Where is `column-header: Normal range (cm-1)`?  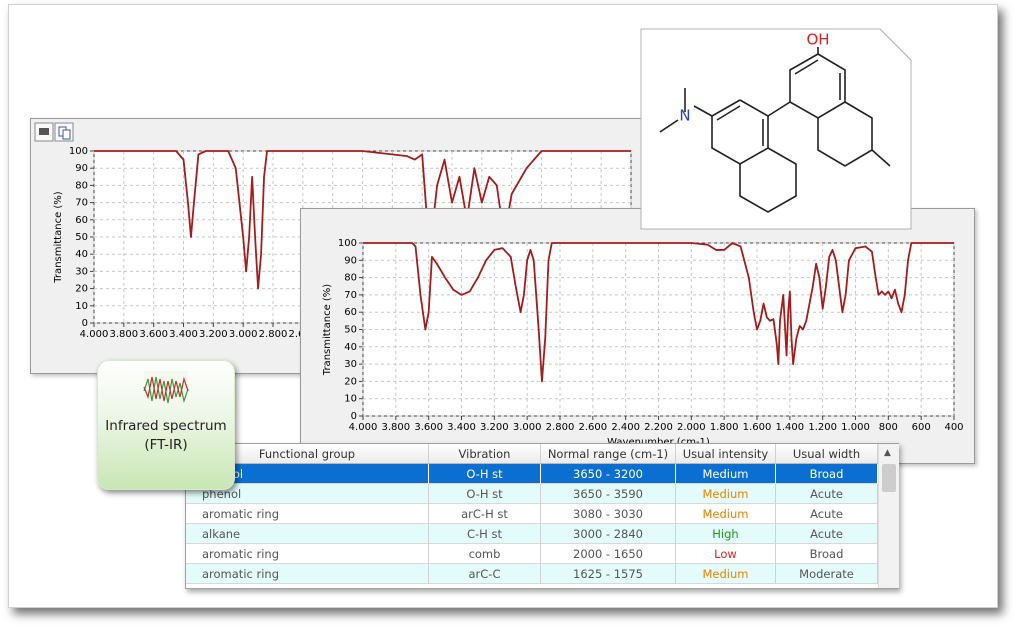
column-header: Normal range (cm-1) is located at coordinates (608, 454).